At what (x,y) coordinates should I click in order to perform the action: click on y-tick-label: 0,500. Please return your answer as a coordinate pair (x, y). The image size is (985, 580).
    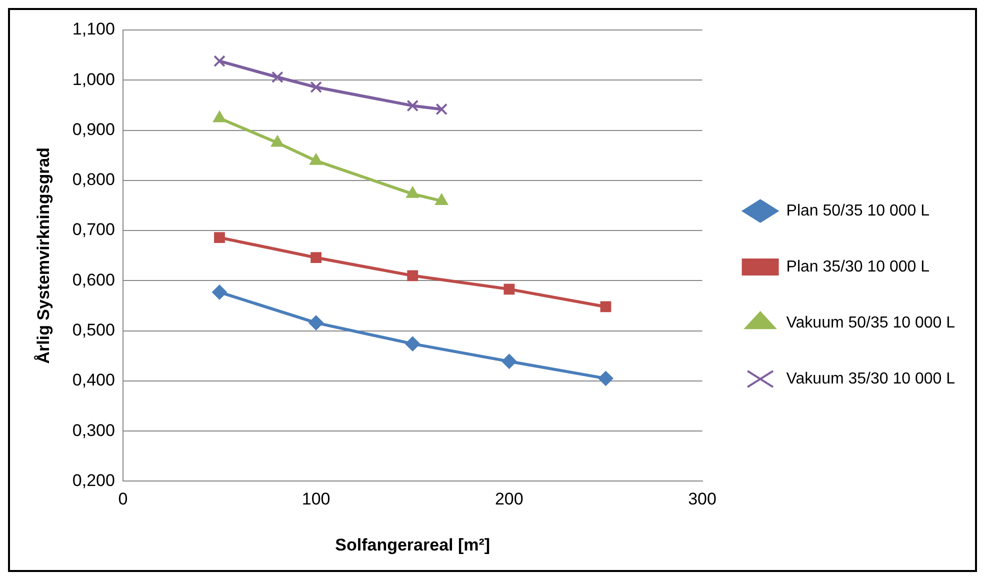
    Looking at the image, I should click on (93, 330).